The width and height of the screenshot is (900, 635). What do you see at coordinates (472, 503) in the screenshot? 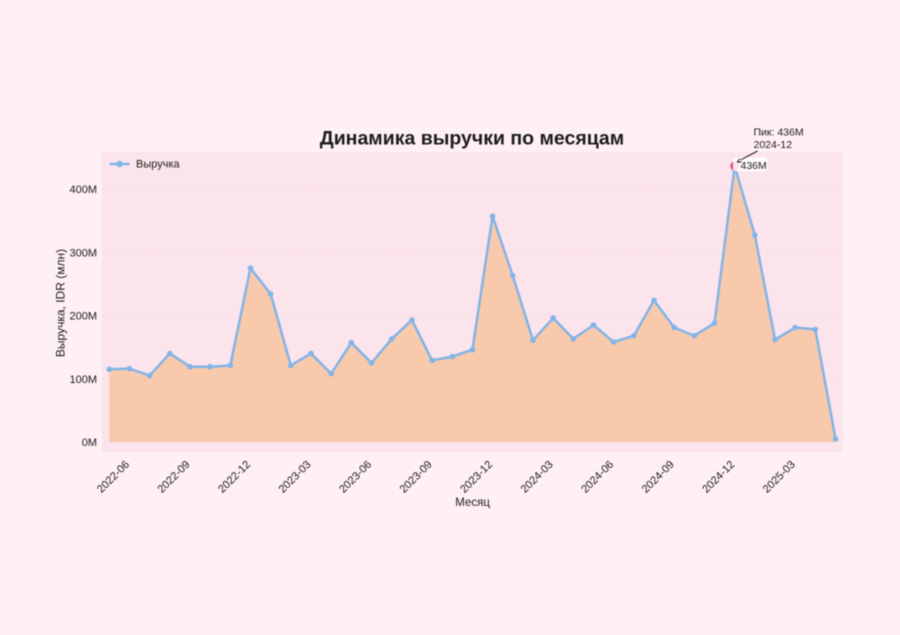
I see `svg-text: Месяц` at bounding box center [472, 503].